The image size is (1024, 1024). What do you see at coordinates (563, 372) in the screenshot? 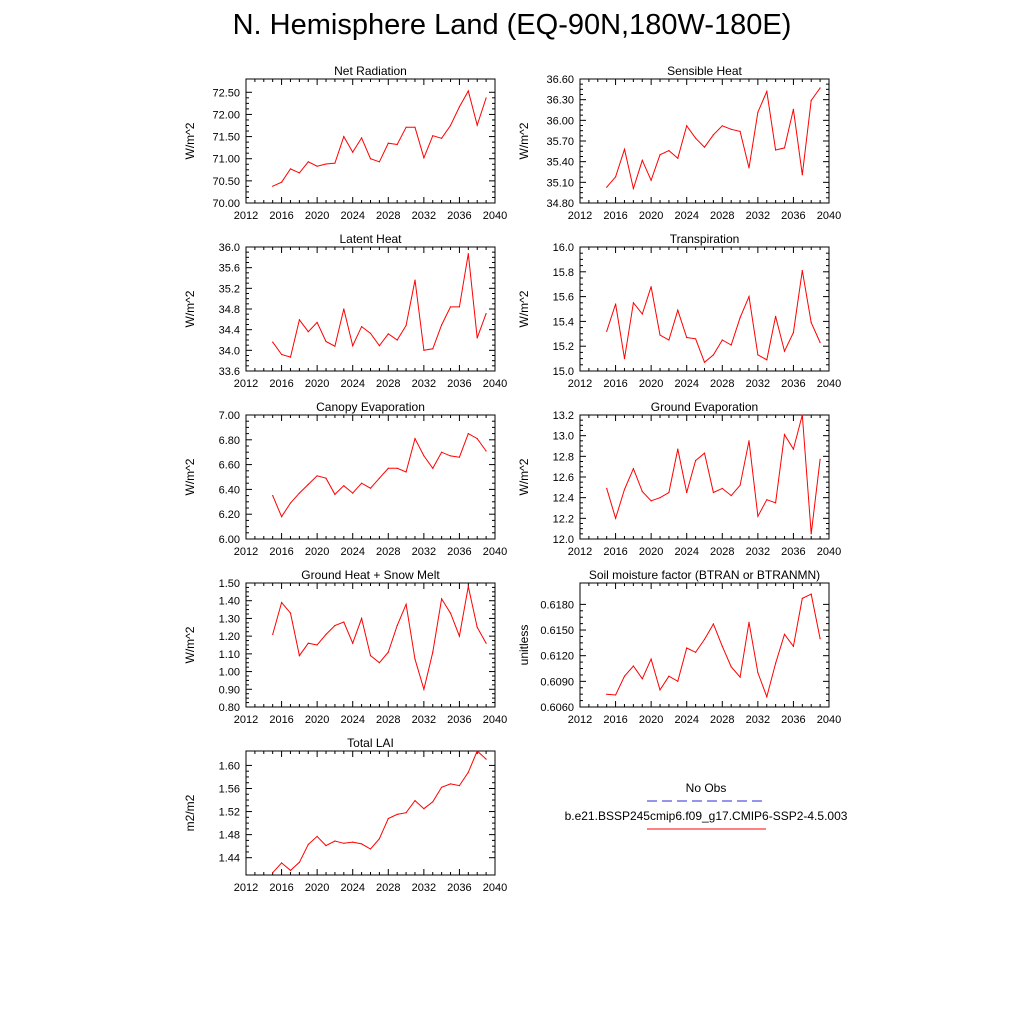
I see `y-tick-label: 15.0` at bounding box center [563, 372].